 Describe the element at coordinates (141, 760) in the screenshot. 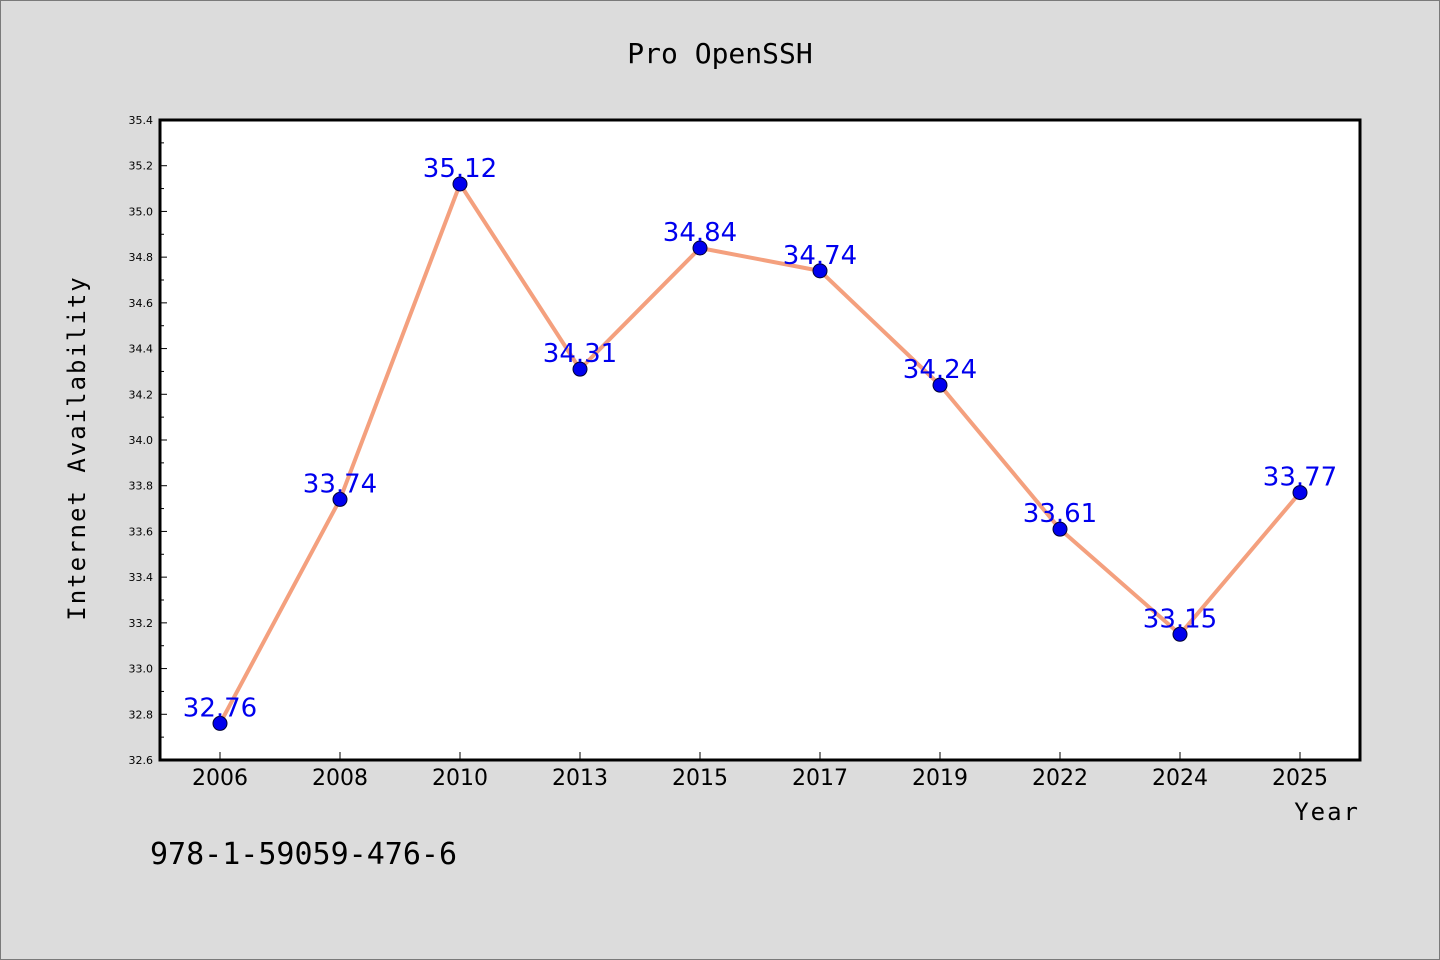

I see `y-tick-label: 32.6` at that location.